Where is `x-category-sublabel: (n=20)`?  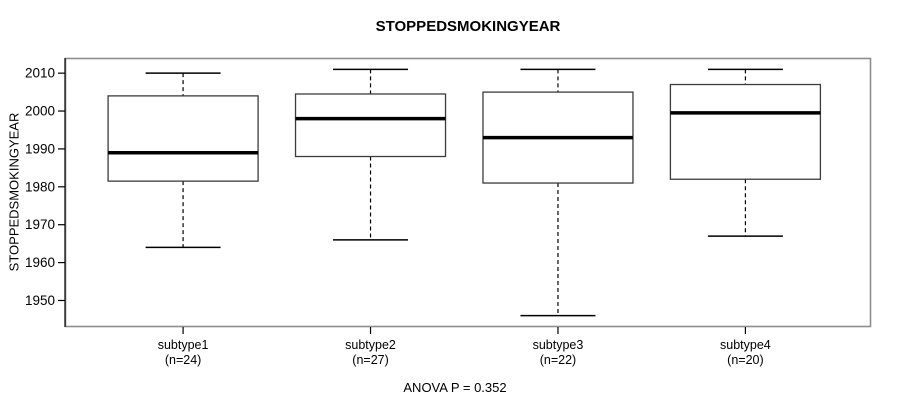 x-category-sublabel: (n=20) is located at coordinates (745, 360).